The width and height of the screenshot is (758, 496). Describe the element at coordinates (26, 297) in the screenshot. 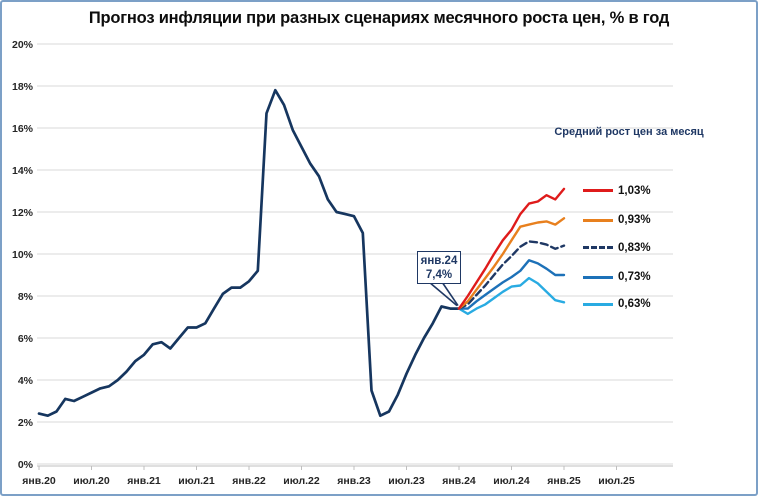

I see `y-axis-tick-label: 8%` at that location.